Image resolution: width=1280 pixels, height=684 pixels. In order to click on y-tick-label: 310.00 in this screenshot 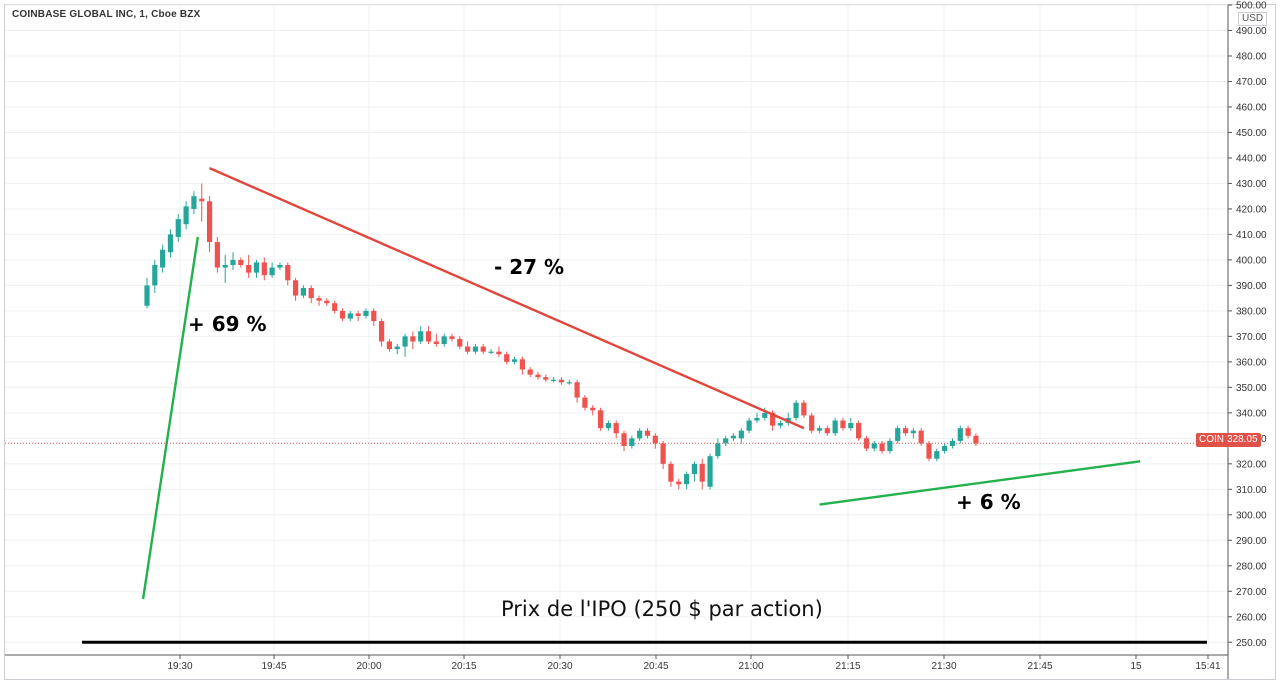, I will do `click(1251, 490)`.